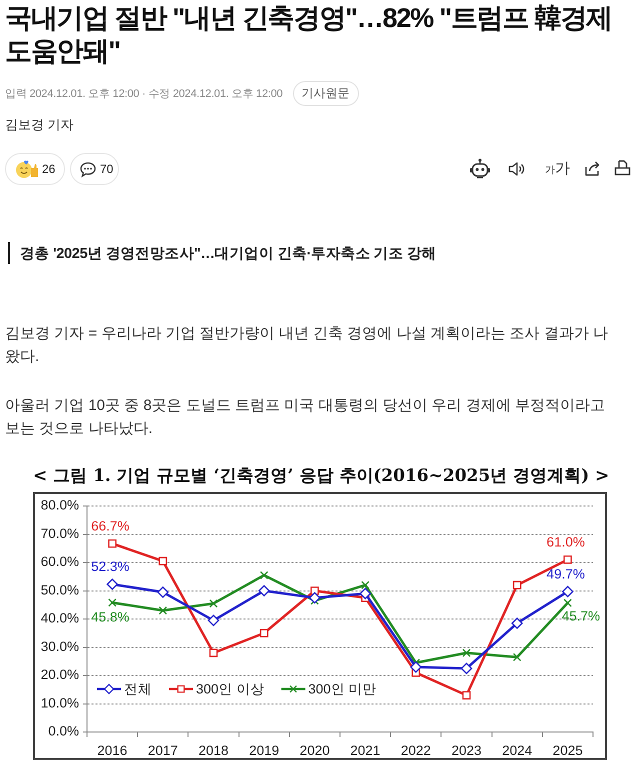  I want to click on y-tick-label: 50.0%, so click(59, 590).